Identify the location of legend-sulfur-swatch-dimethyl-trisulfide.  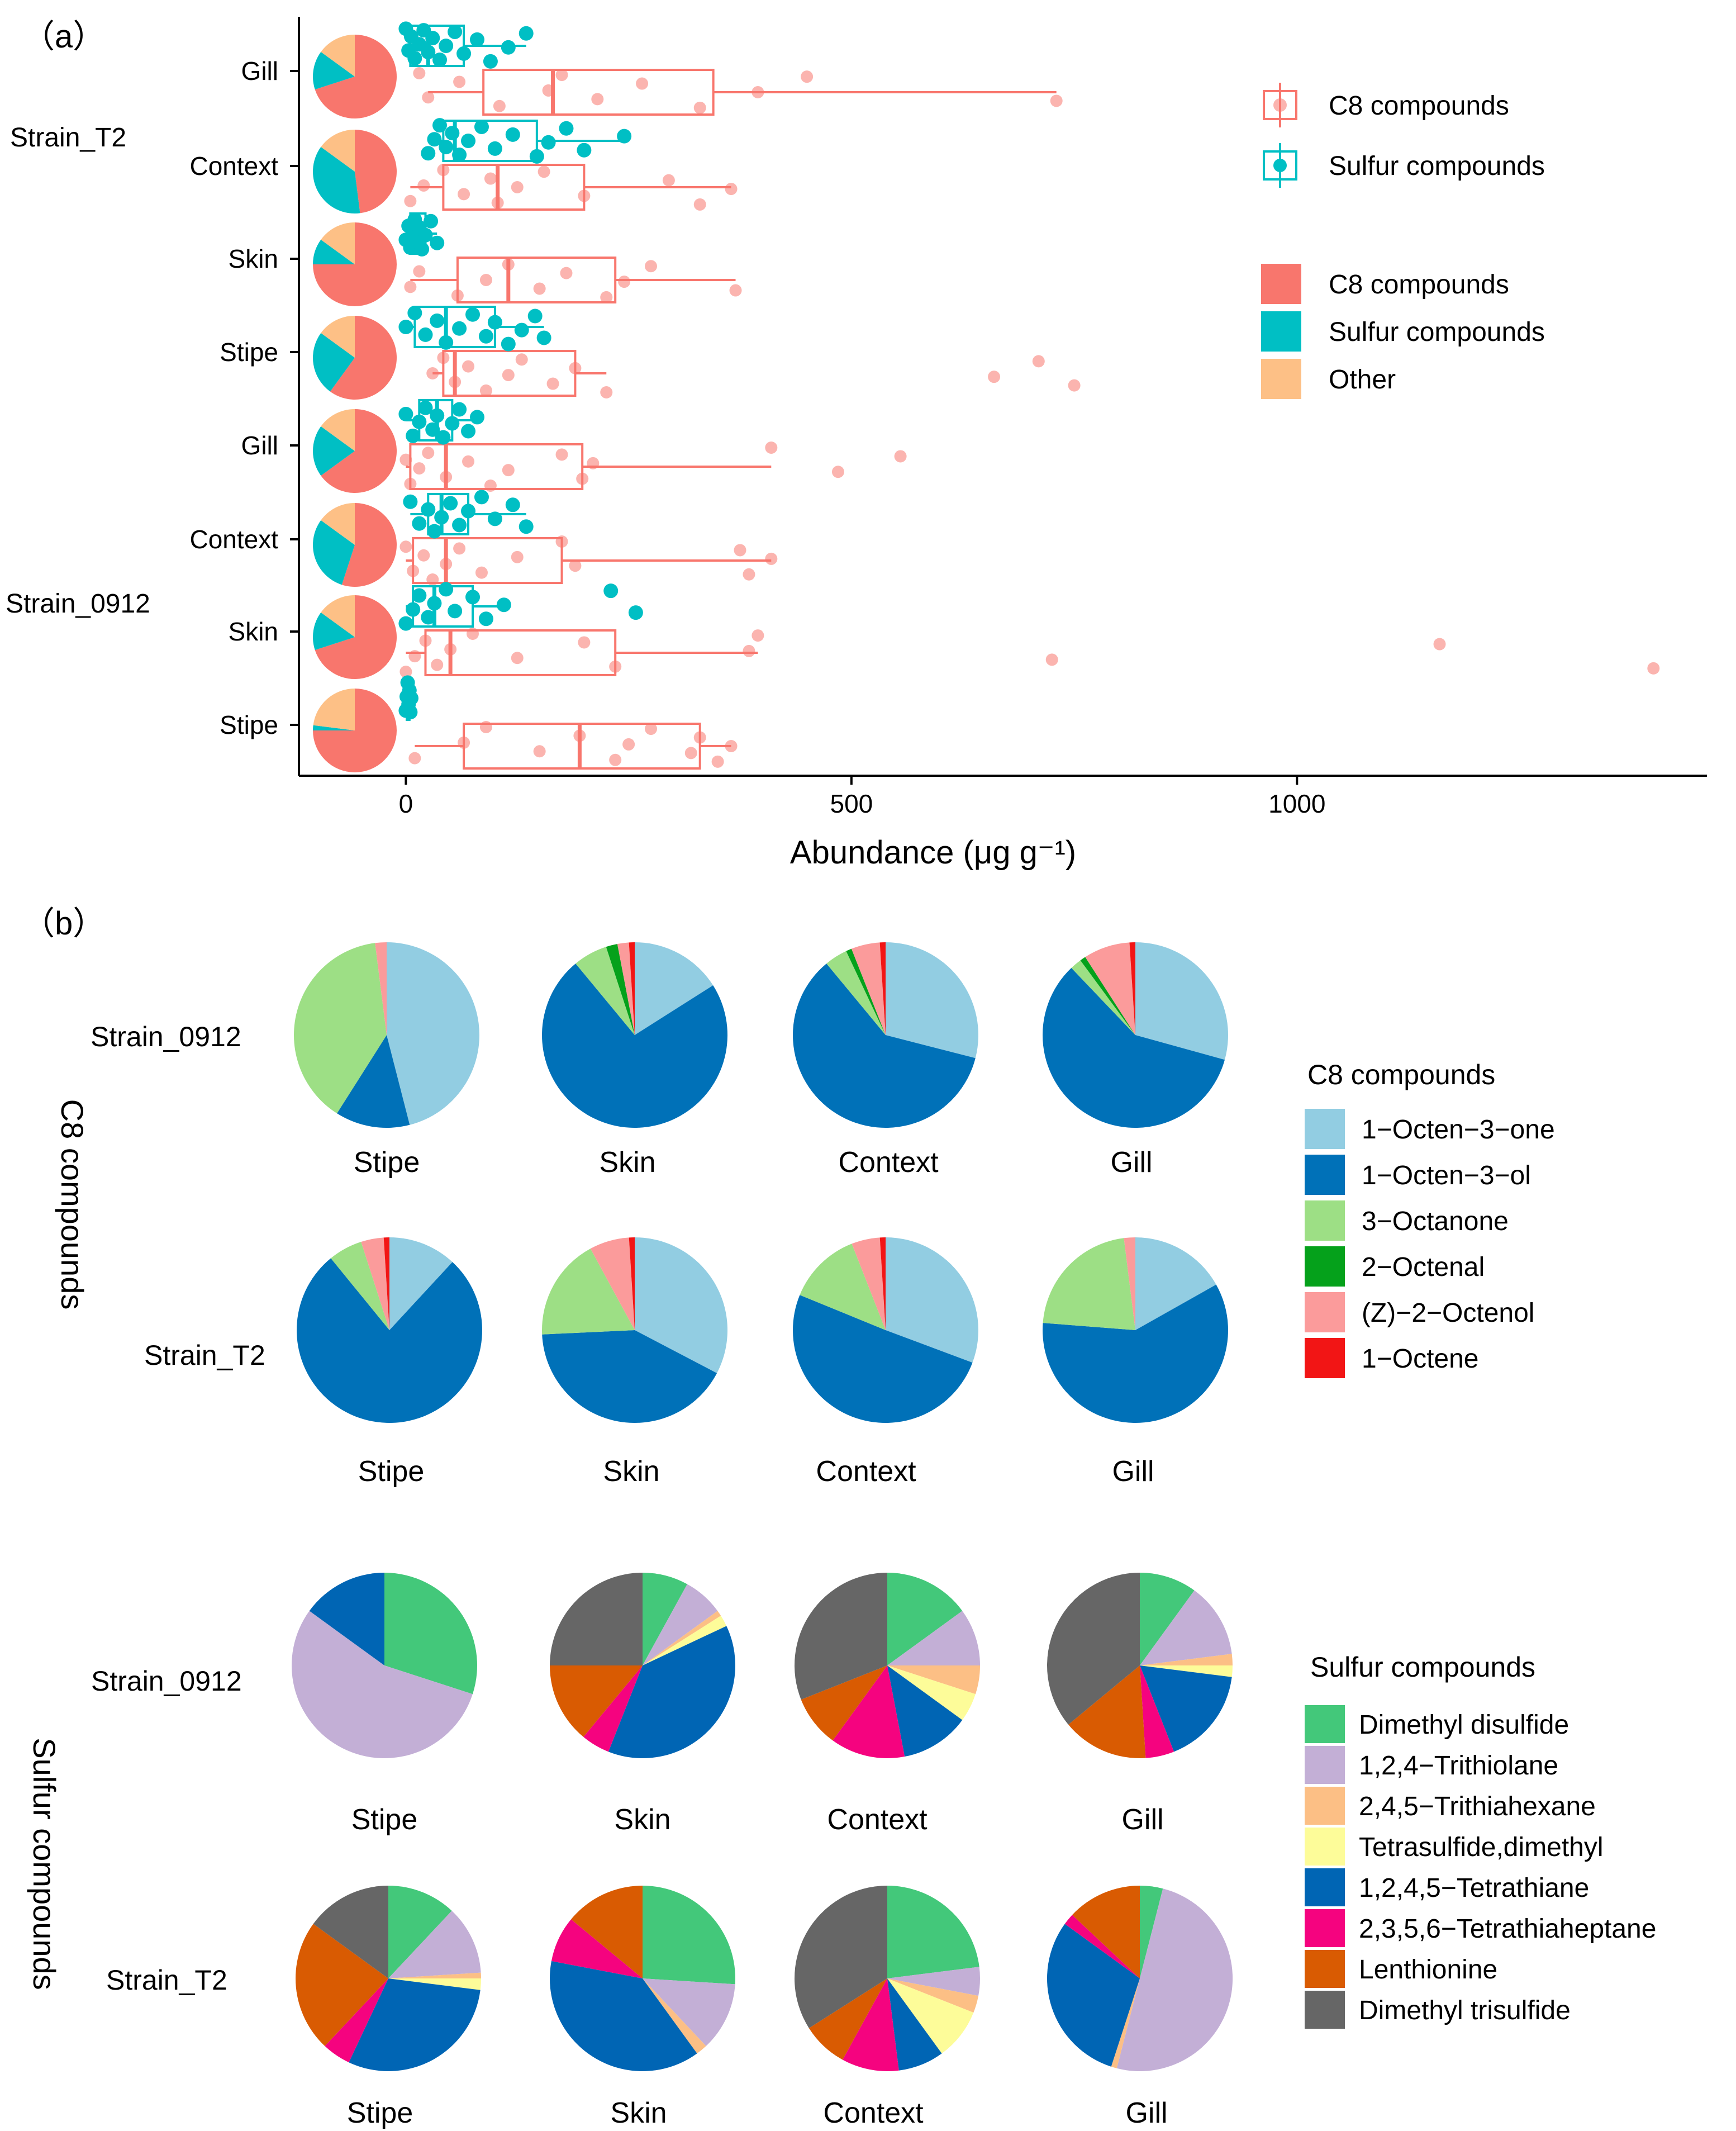
(1325, 2010).